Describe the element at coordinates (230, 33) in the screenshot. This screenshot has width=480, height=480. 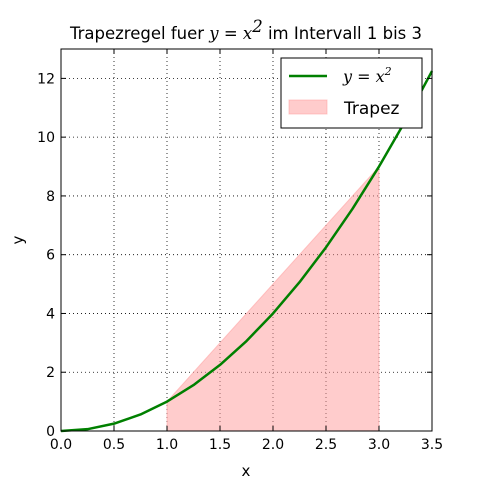
I see `chart-title-math: y = x` at that location.